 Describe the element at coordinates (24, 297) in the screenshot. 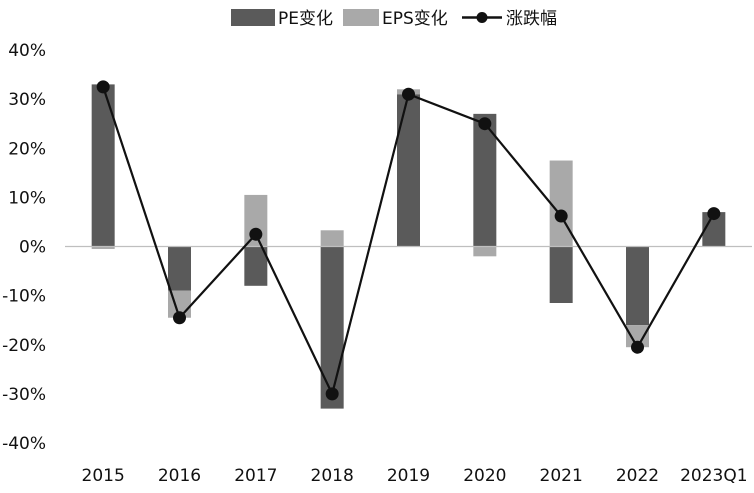

I see `y-tick-label: -10%` at that location.